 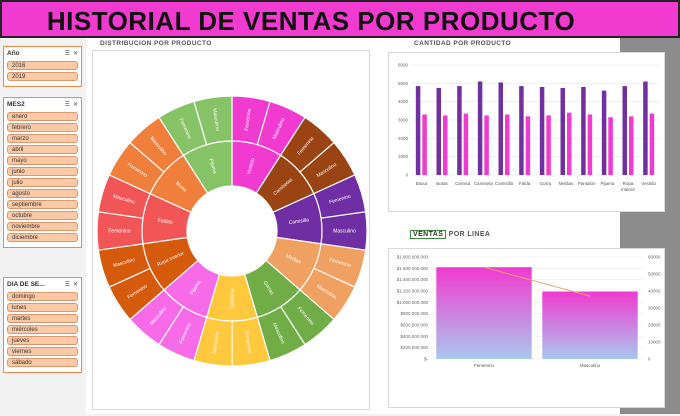 I want to click on line-series, so click(x=537, y=281).